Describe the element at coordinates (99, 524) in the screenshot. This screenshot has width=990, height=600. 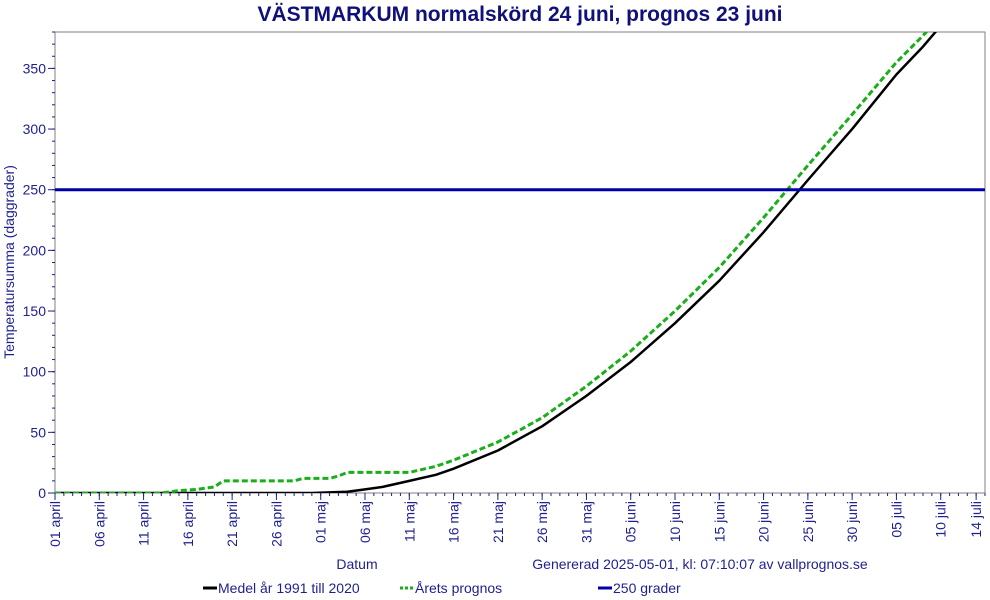
I see `x-tick-label: 06 april` at that location.